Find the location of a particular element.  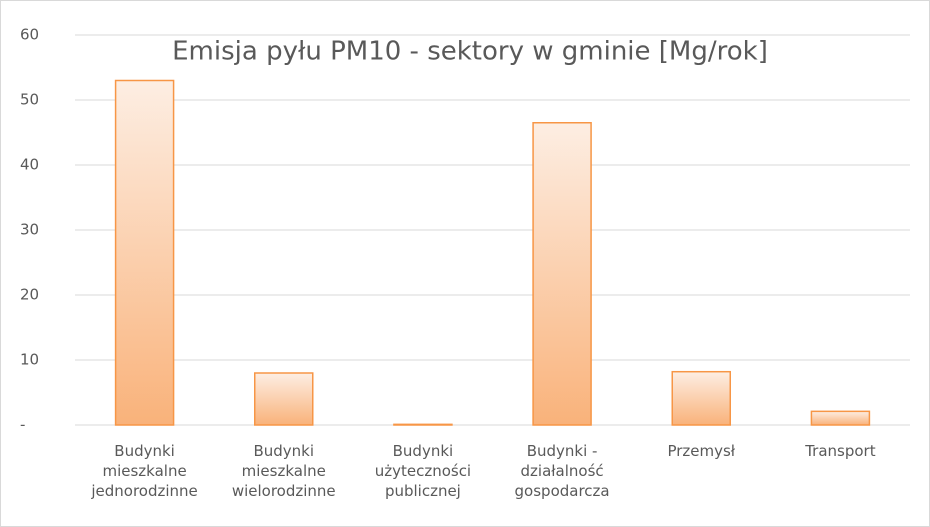

x-tick-label: Budynki - działalność gospodarcza is located at coordinates (562, 471).